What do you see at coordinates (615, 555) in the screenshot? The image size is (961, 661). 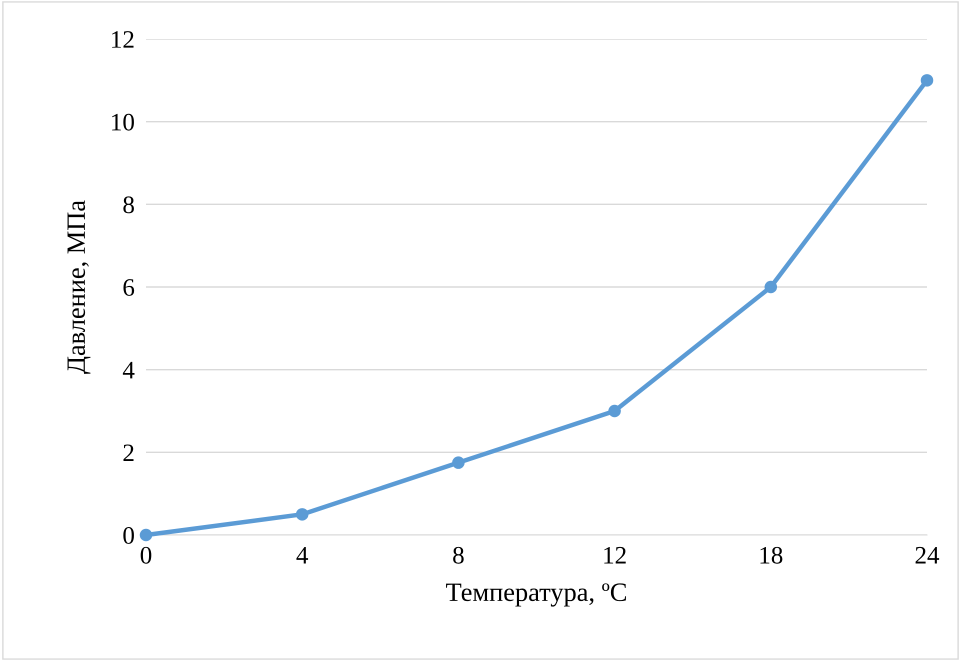 I see `x-tick-label: 12` at bounding box center [615, 555].